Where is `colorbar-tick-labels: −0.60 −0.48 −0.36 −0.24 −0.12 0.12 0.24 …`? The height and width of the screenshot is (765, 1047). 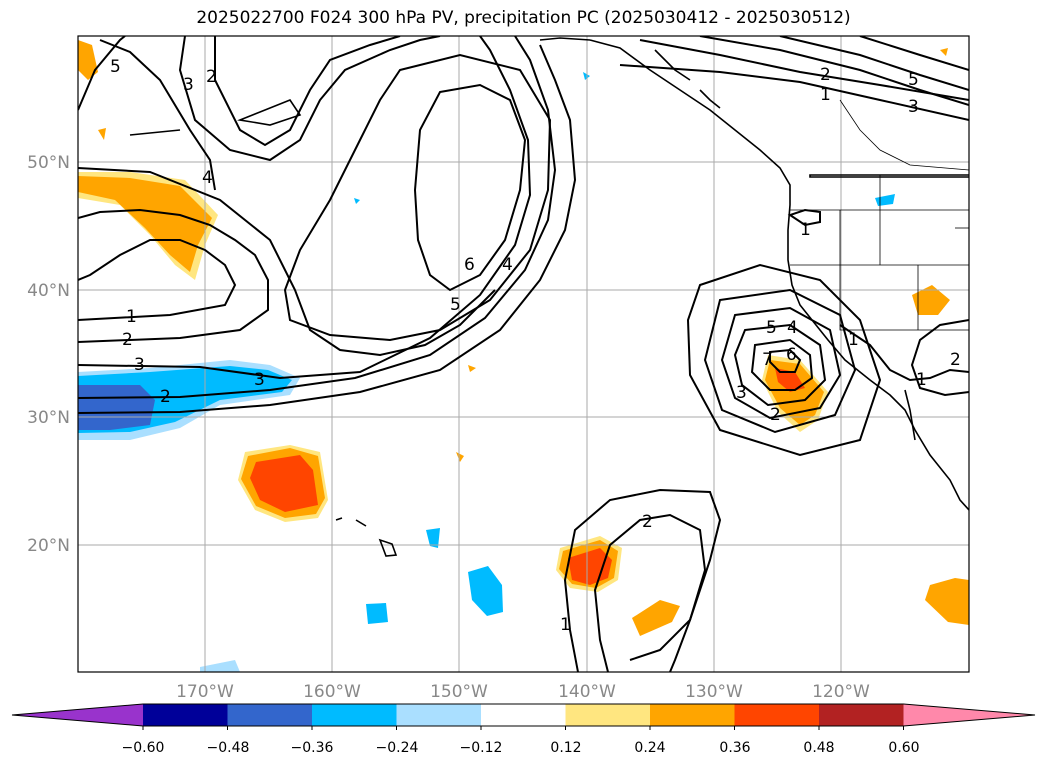 colorbar-tick-labels: −0.60 −0.48 −0.36 −0.24 −0.12 0.12 0.24 … is located at coordinates (521, 748).